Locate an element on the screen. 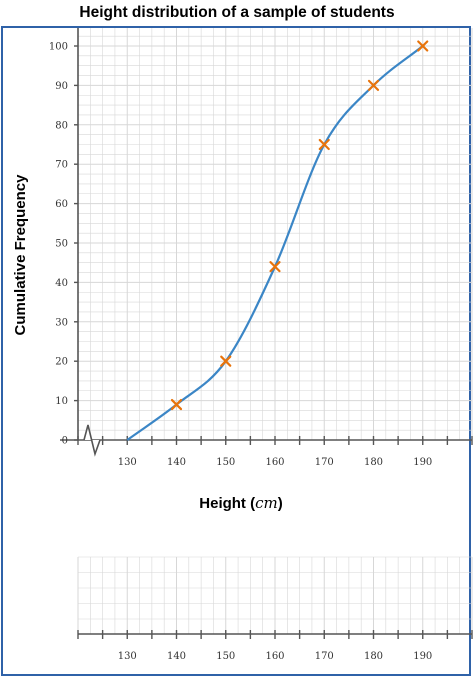  x-tick-label: 130 is located at coordinates (127, 462).